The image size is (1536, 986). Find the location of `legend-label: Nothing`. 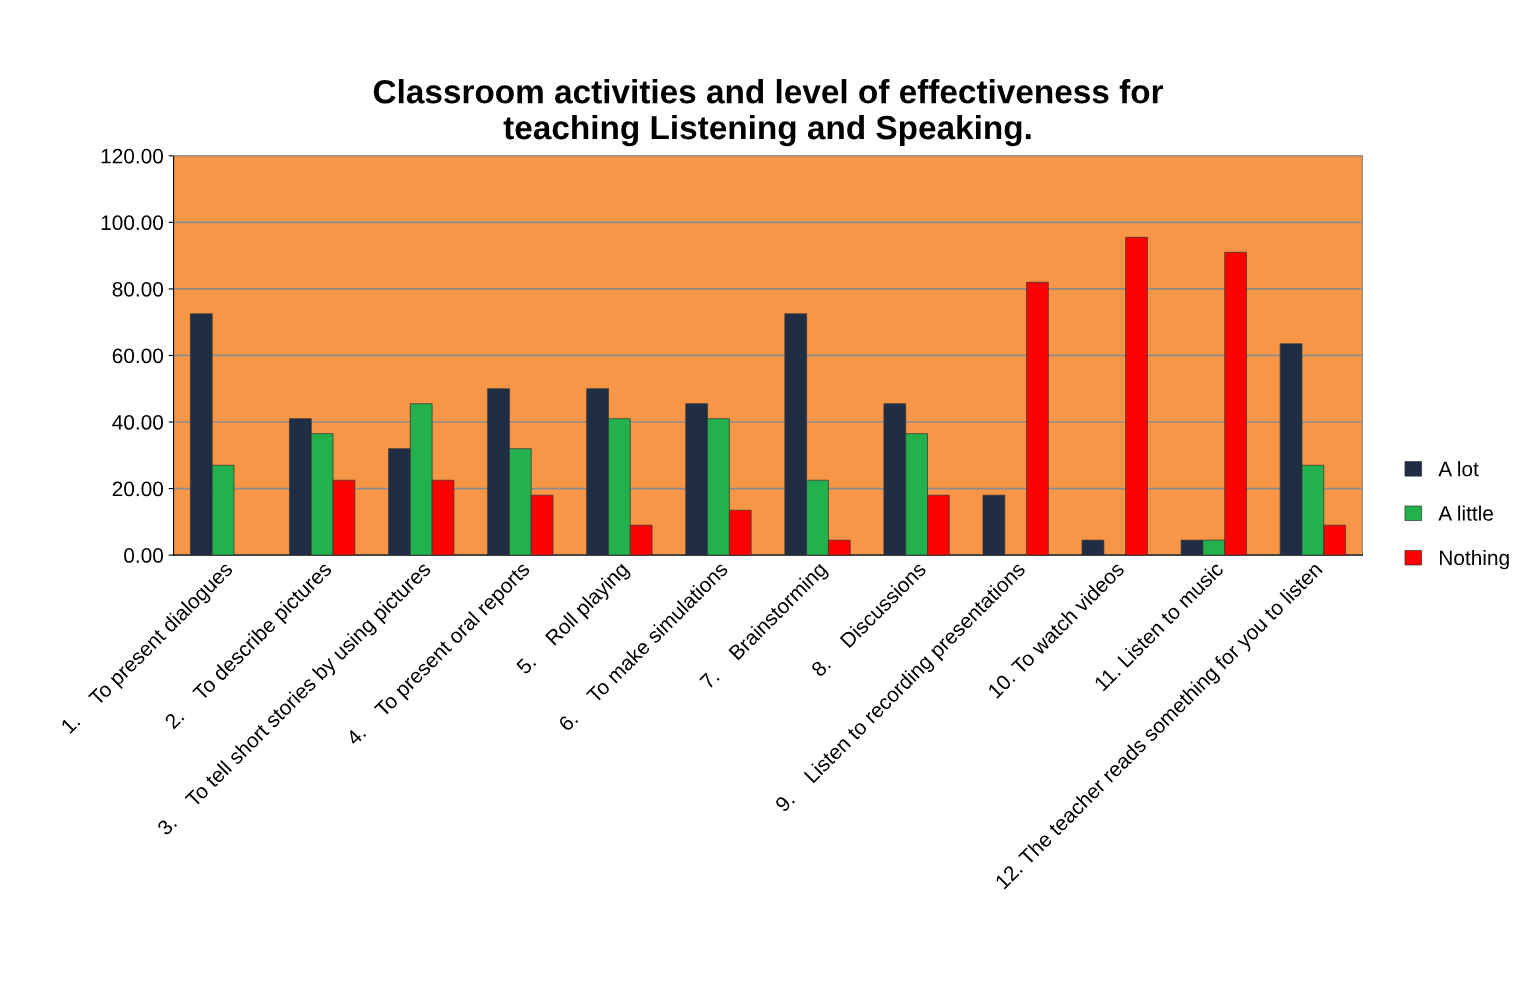

legend-label: Nothing is located at coordinates (1474, 559).